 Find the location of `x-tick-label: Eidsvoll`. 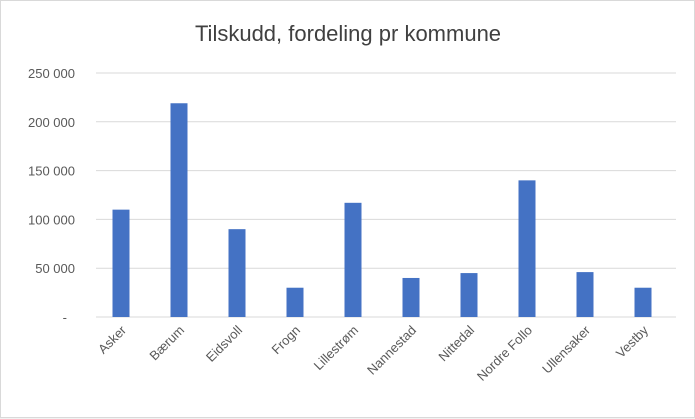

x-tick-label: Eidsvoll is located at coordinates (224, 343).